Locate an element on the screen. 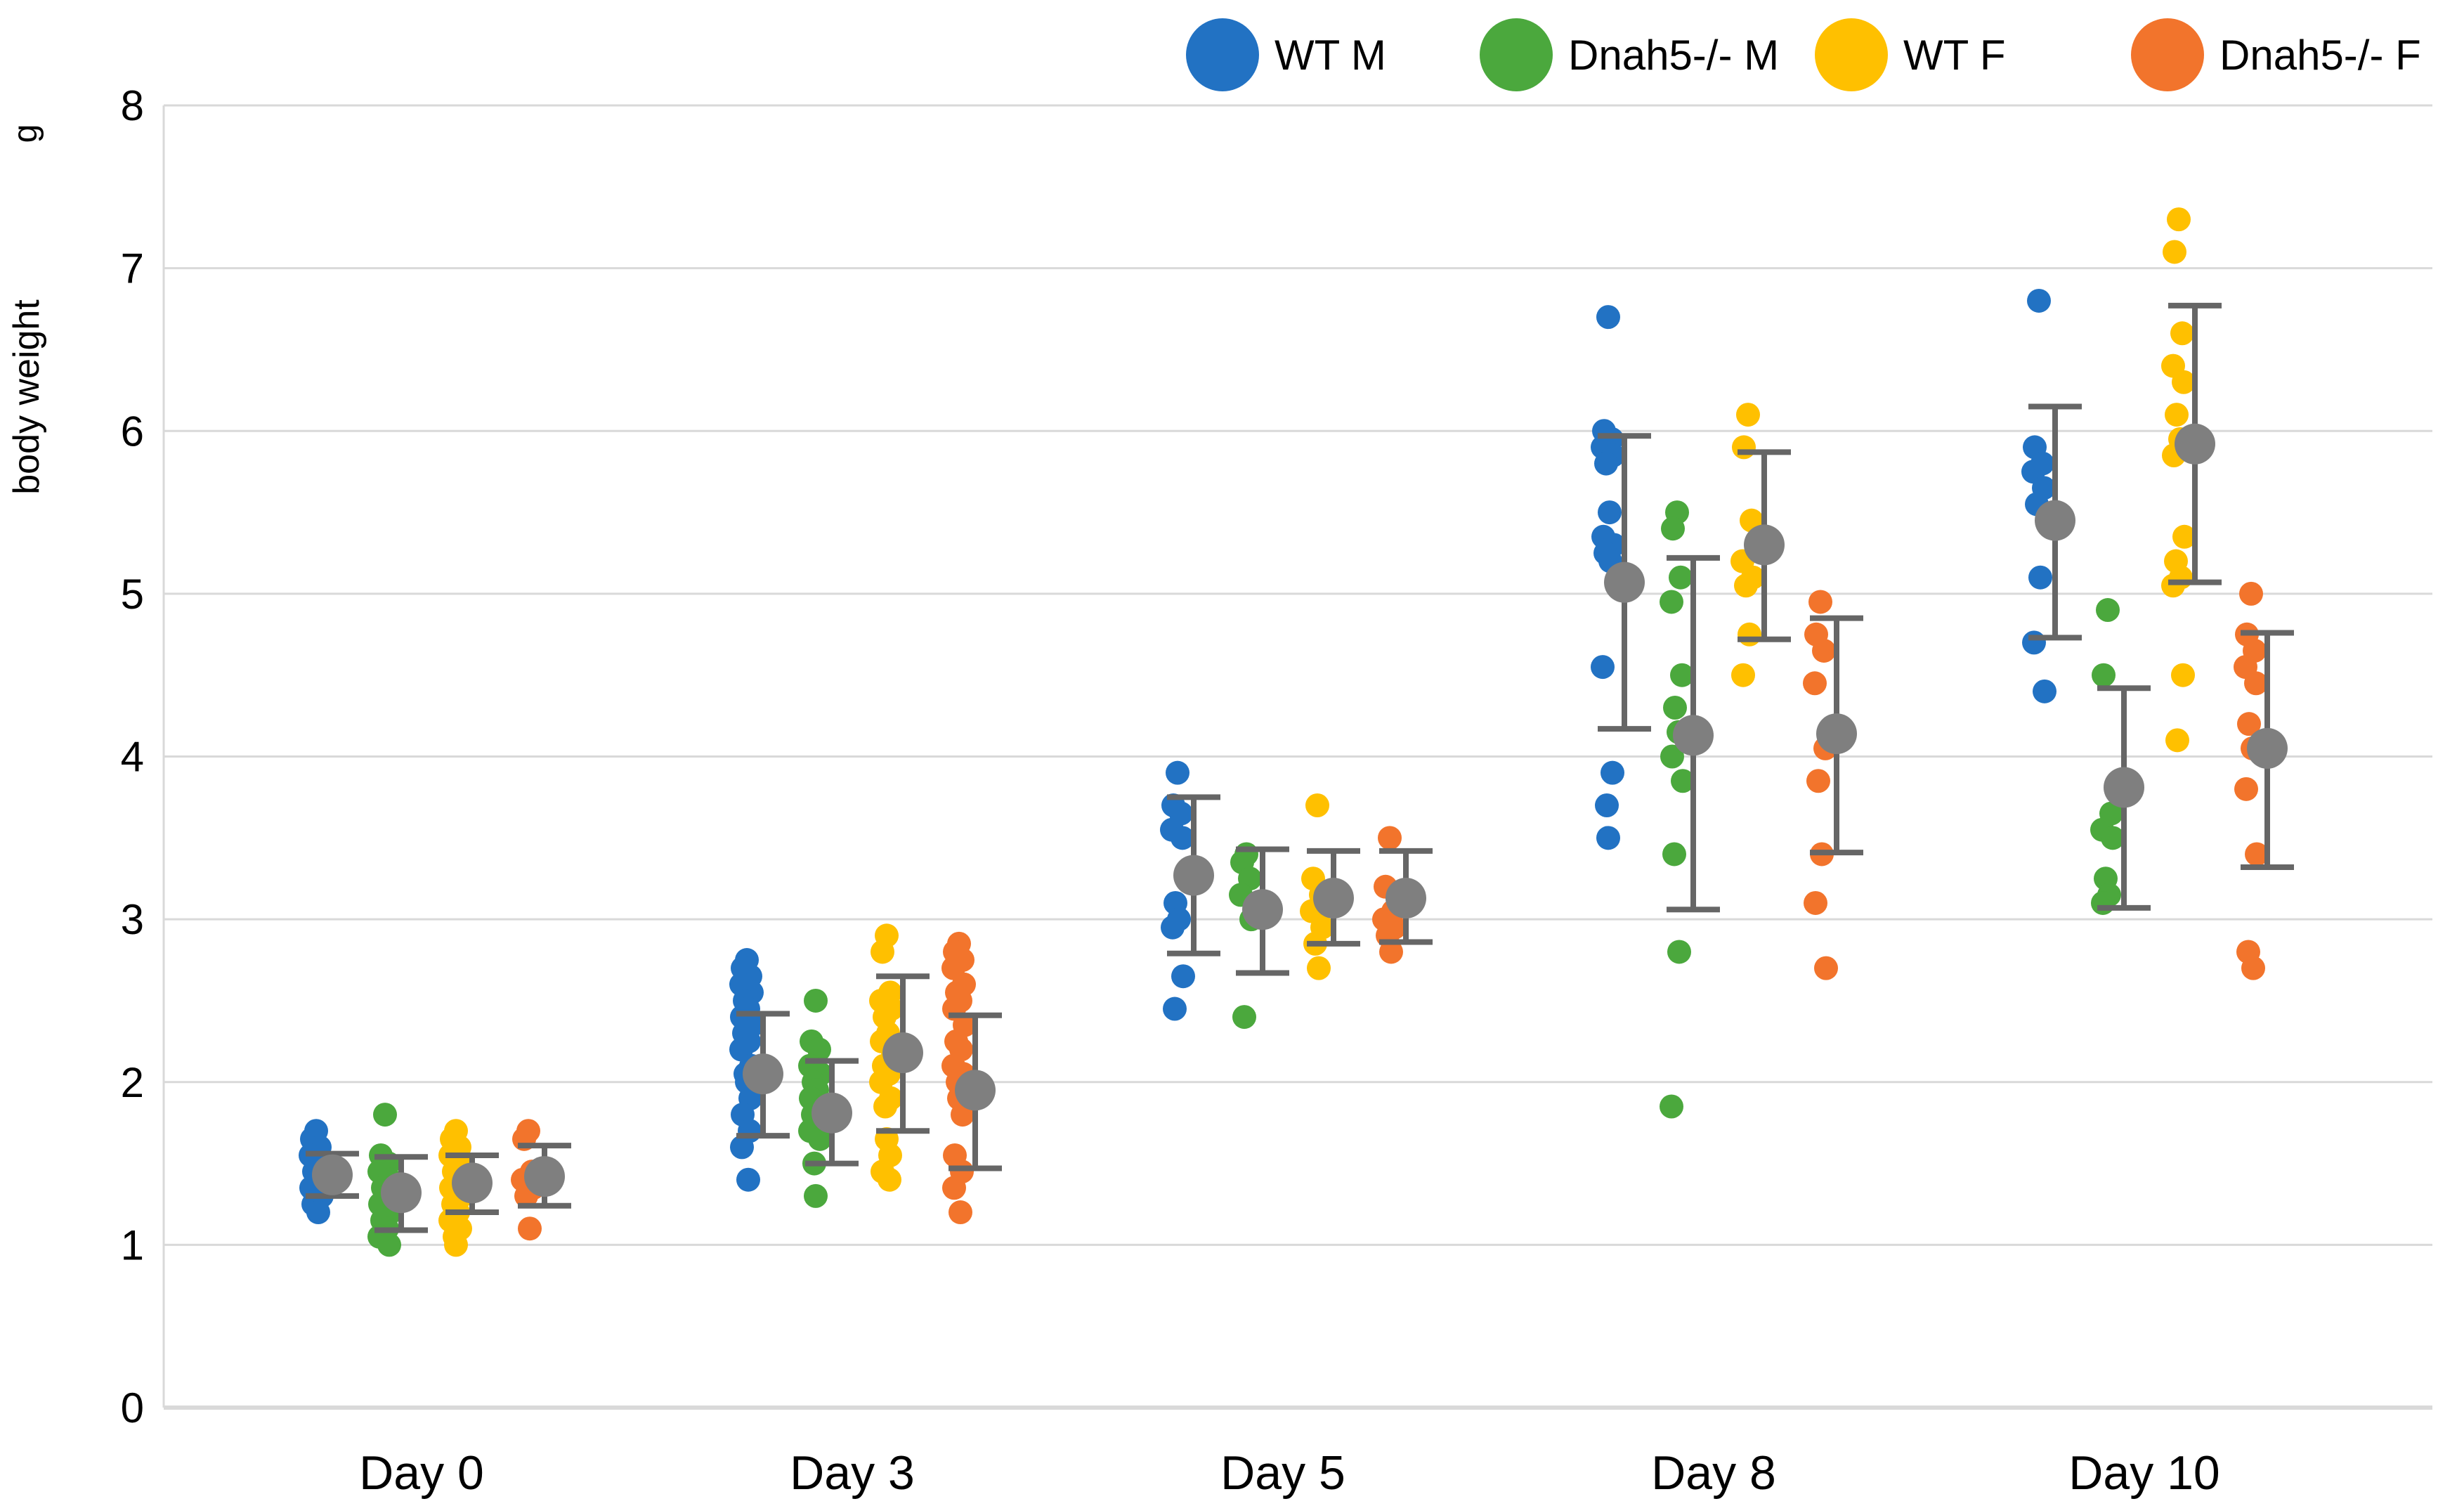  y-tick-label: 8 is located at coordinates (132, 106).